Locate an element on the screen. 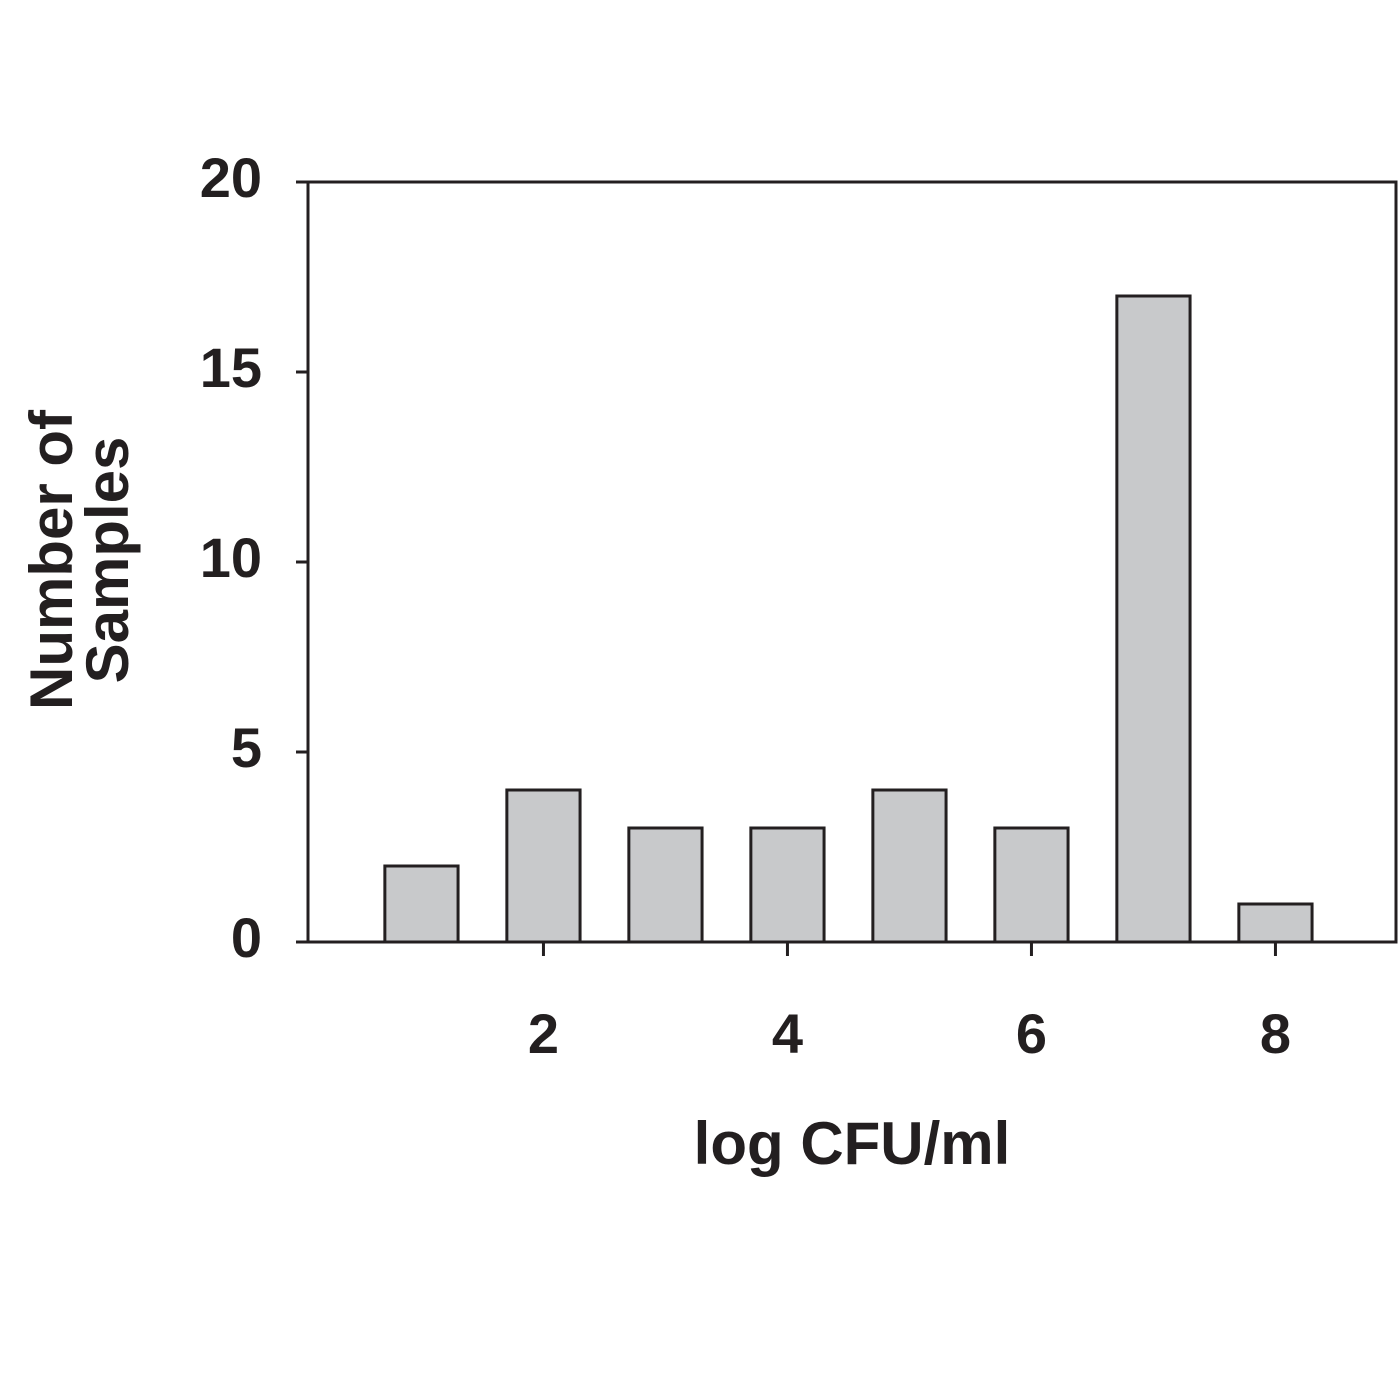  y-tick-label: 20 is located at coordinates (231, 177).